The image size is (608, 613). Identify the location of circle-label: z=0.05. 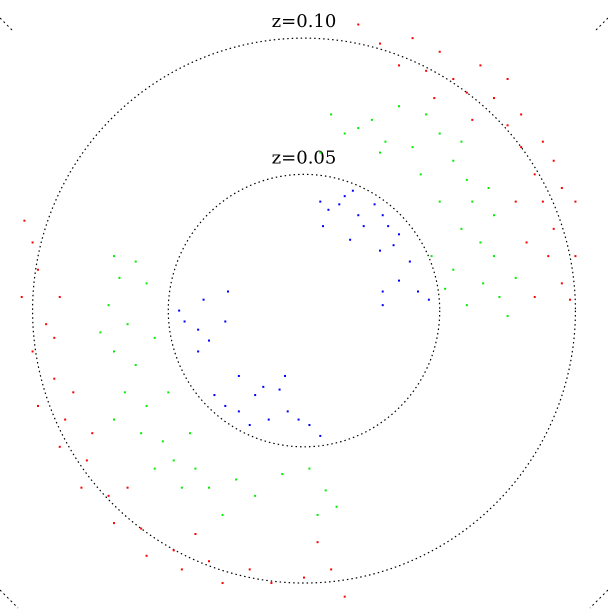
(304, 157).